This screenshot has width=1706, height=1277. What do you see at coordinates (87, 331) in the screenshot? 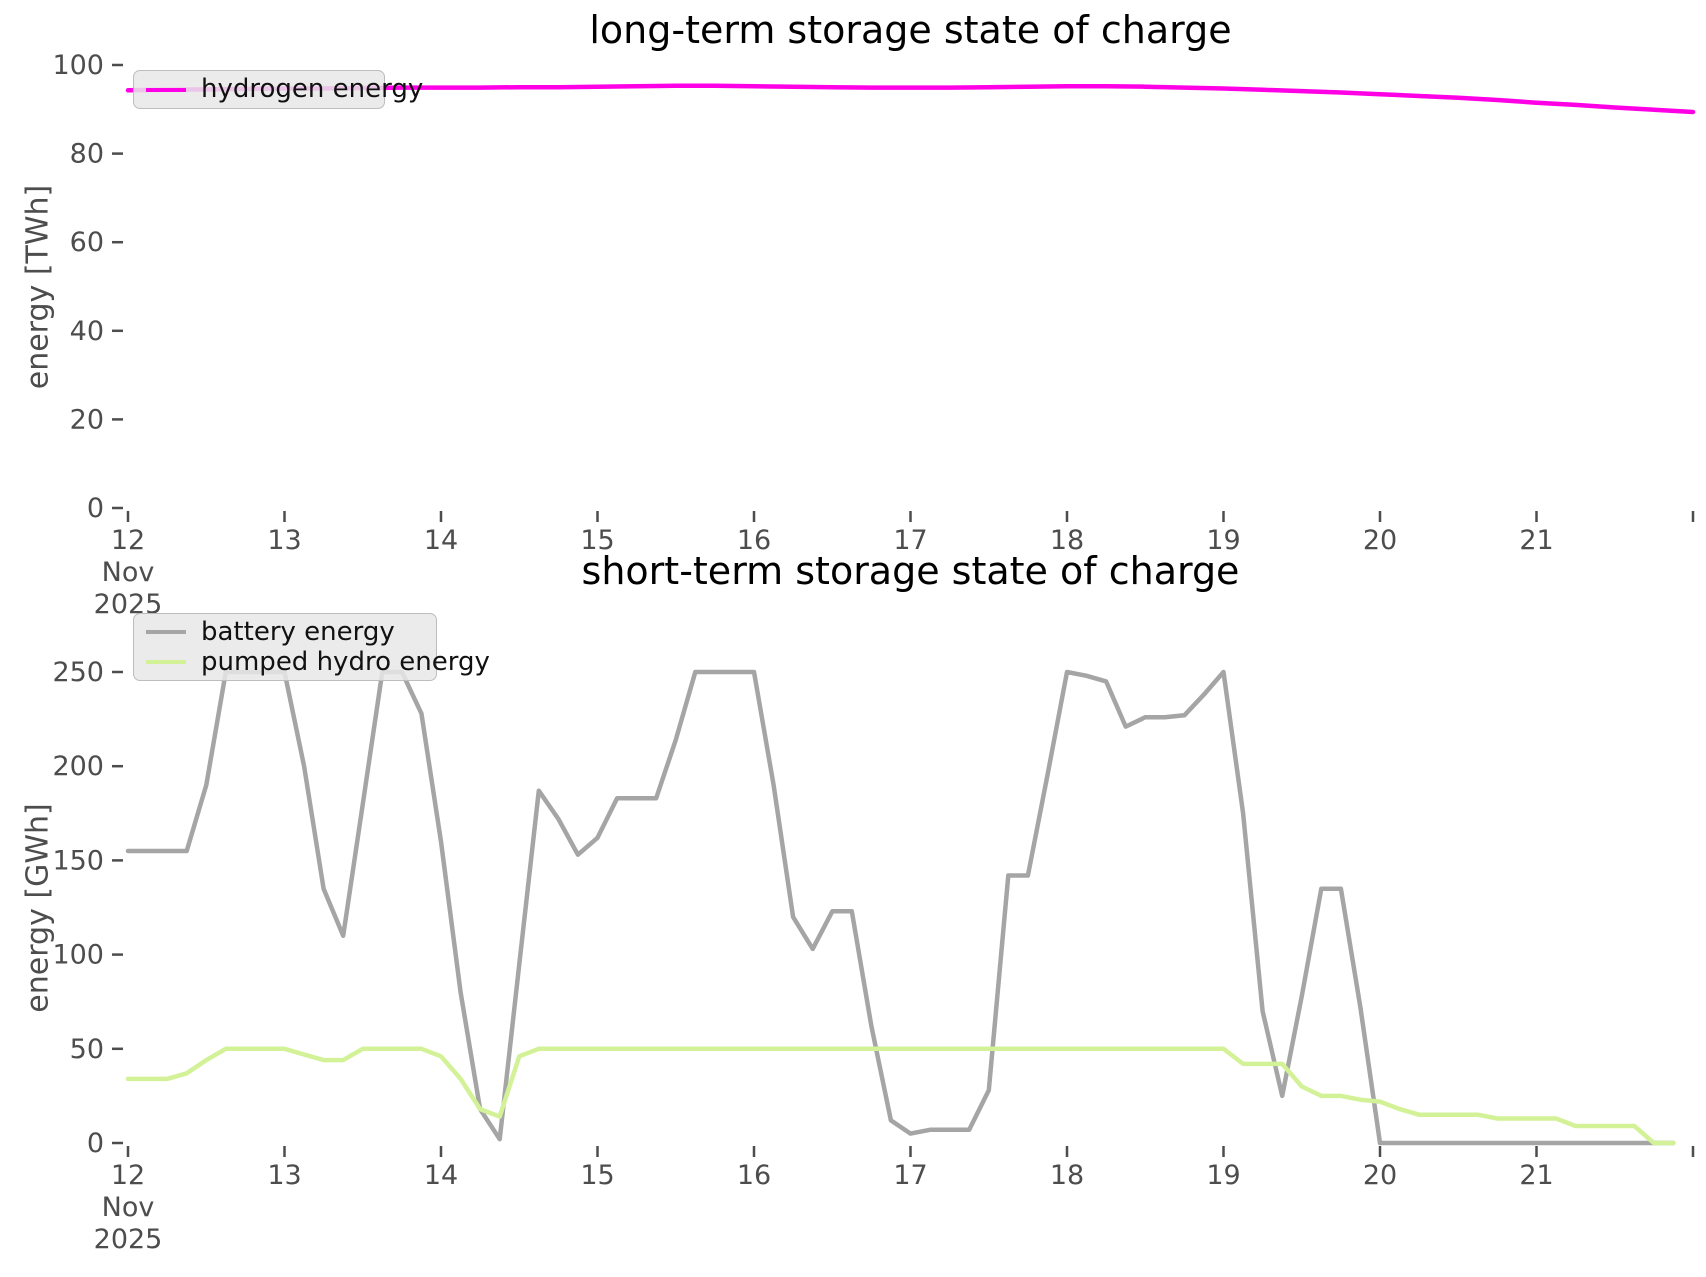
I see `y-tick-label: 40` at bounding box center [87, 331].